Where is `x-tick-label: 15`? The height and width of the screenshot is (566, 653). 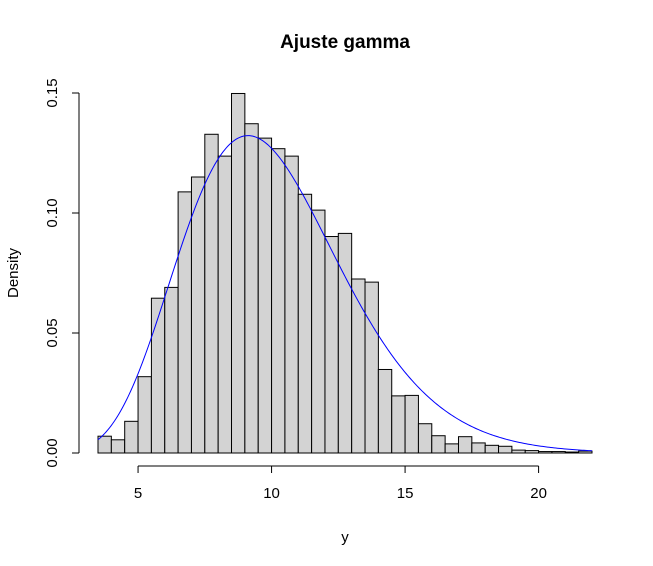 x-tick-label: 15 is located at coordinates (405, 493).